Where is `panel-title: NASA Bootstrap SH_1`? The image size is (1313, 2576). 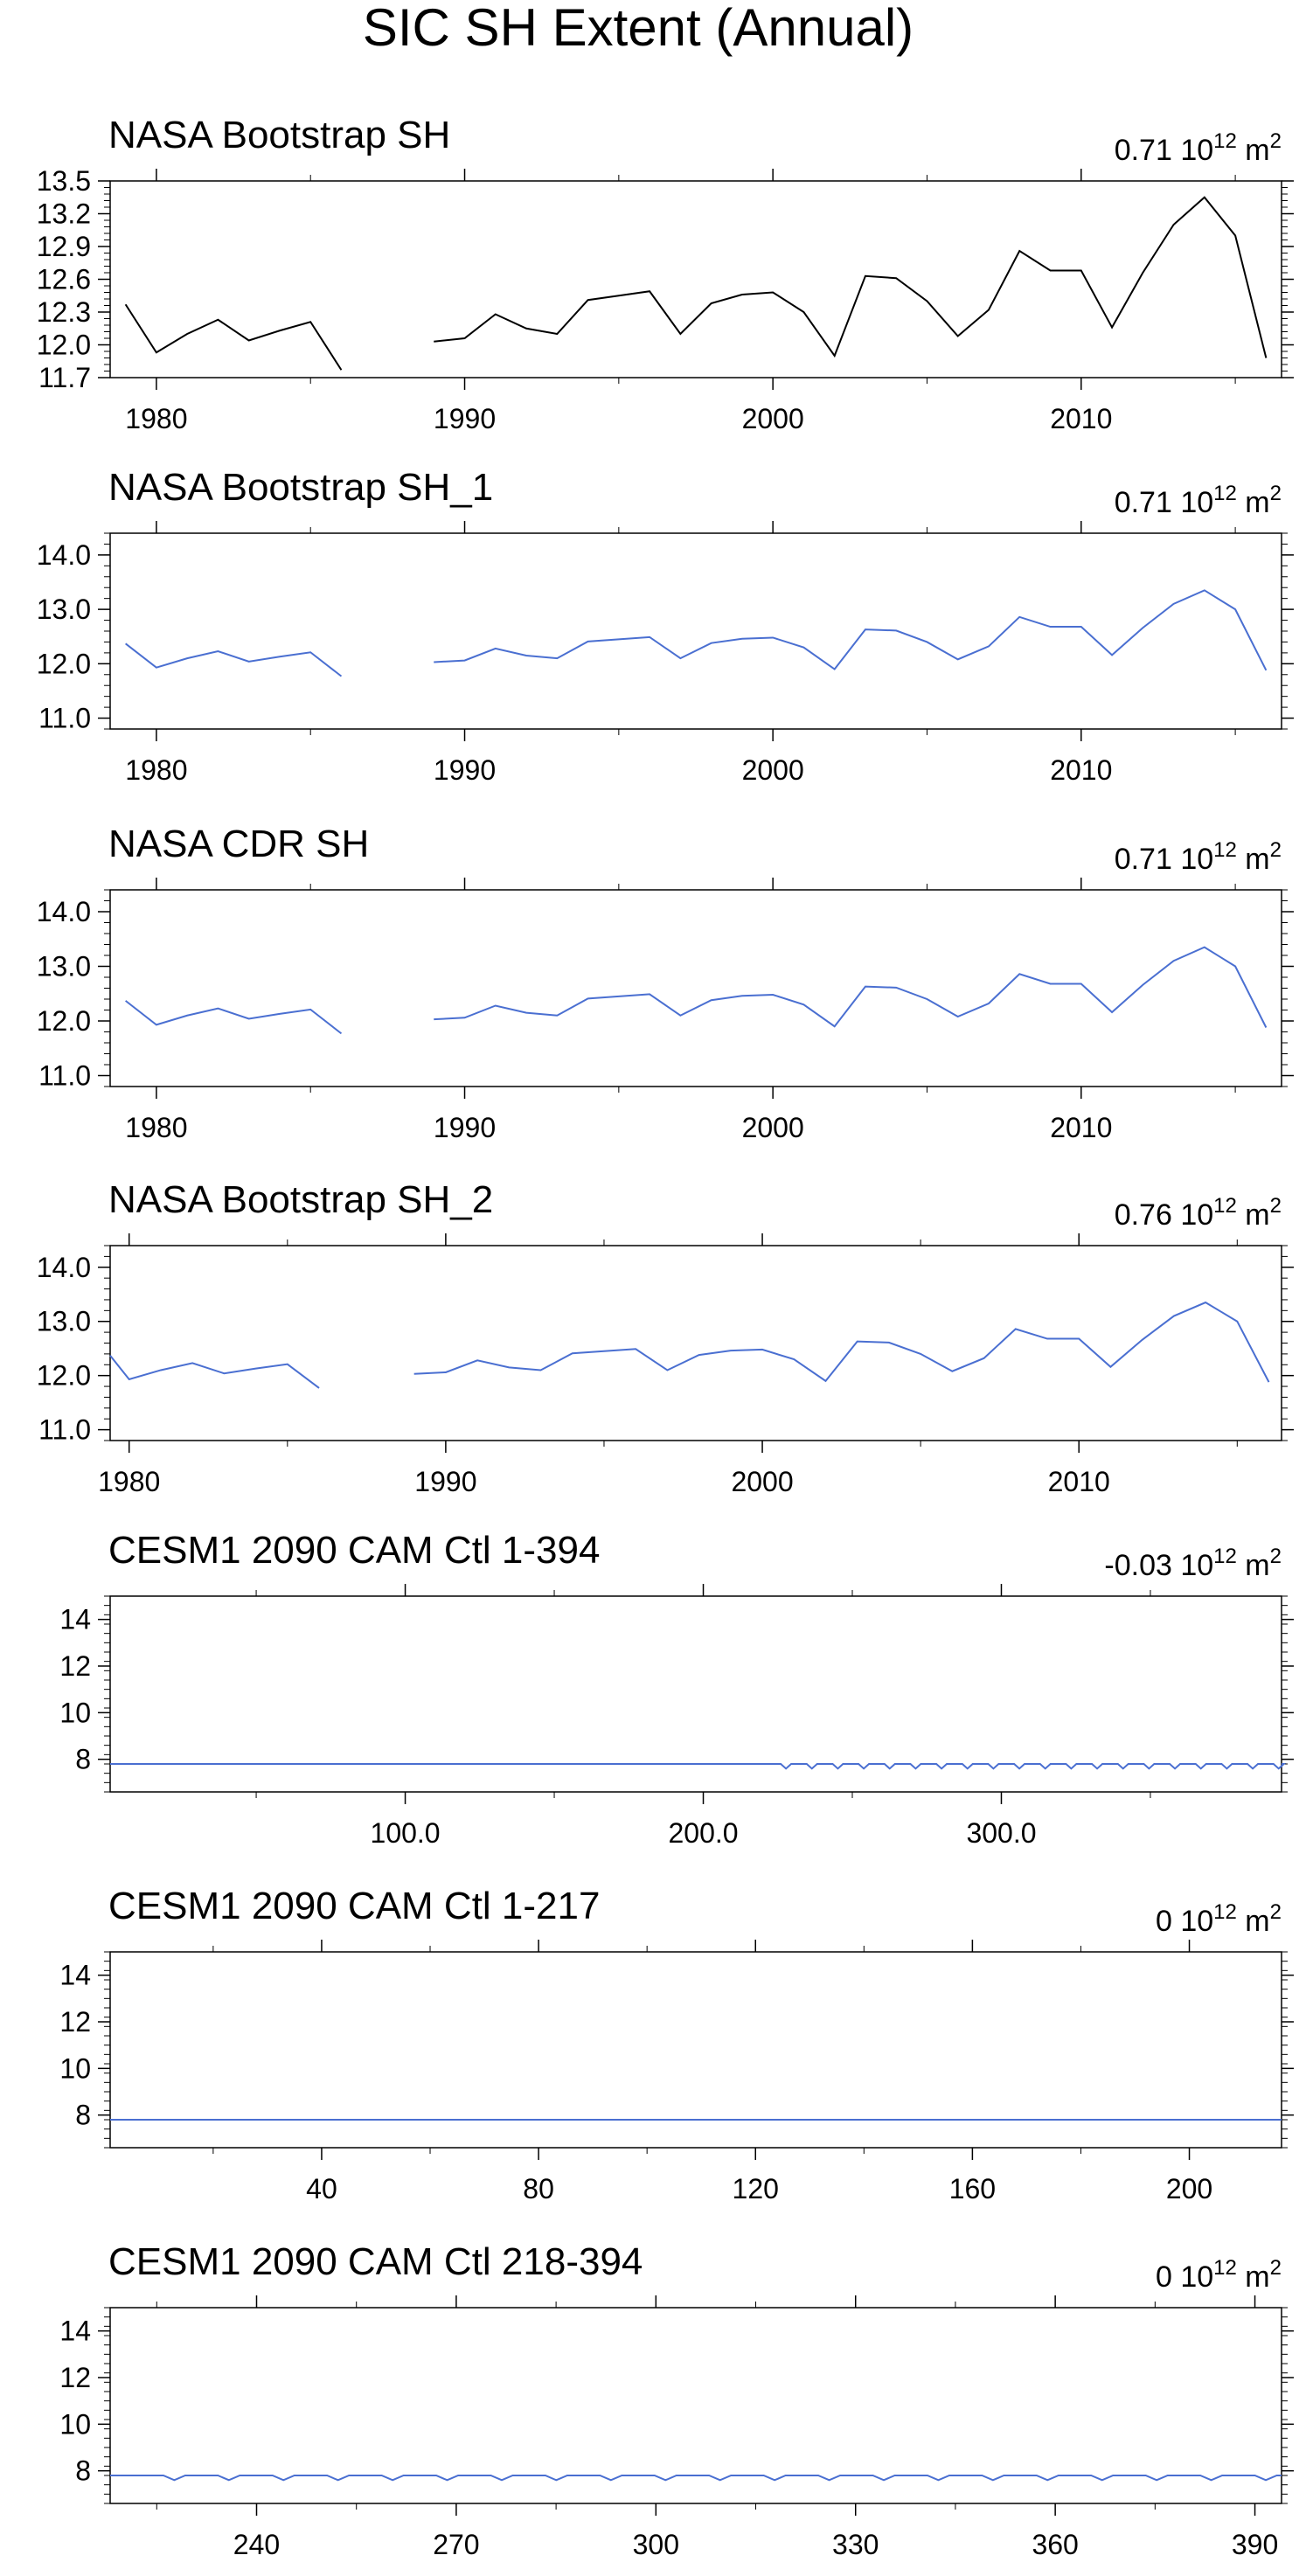
panel-title: NASA Bootstrap SH_1 is located at coordinates (301, 488).